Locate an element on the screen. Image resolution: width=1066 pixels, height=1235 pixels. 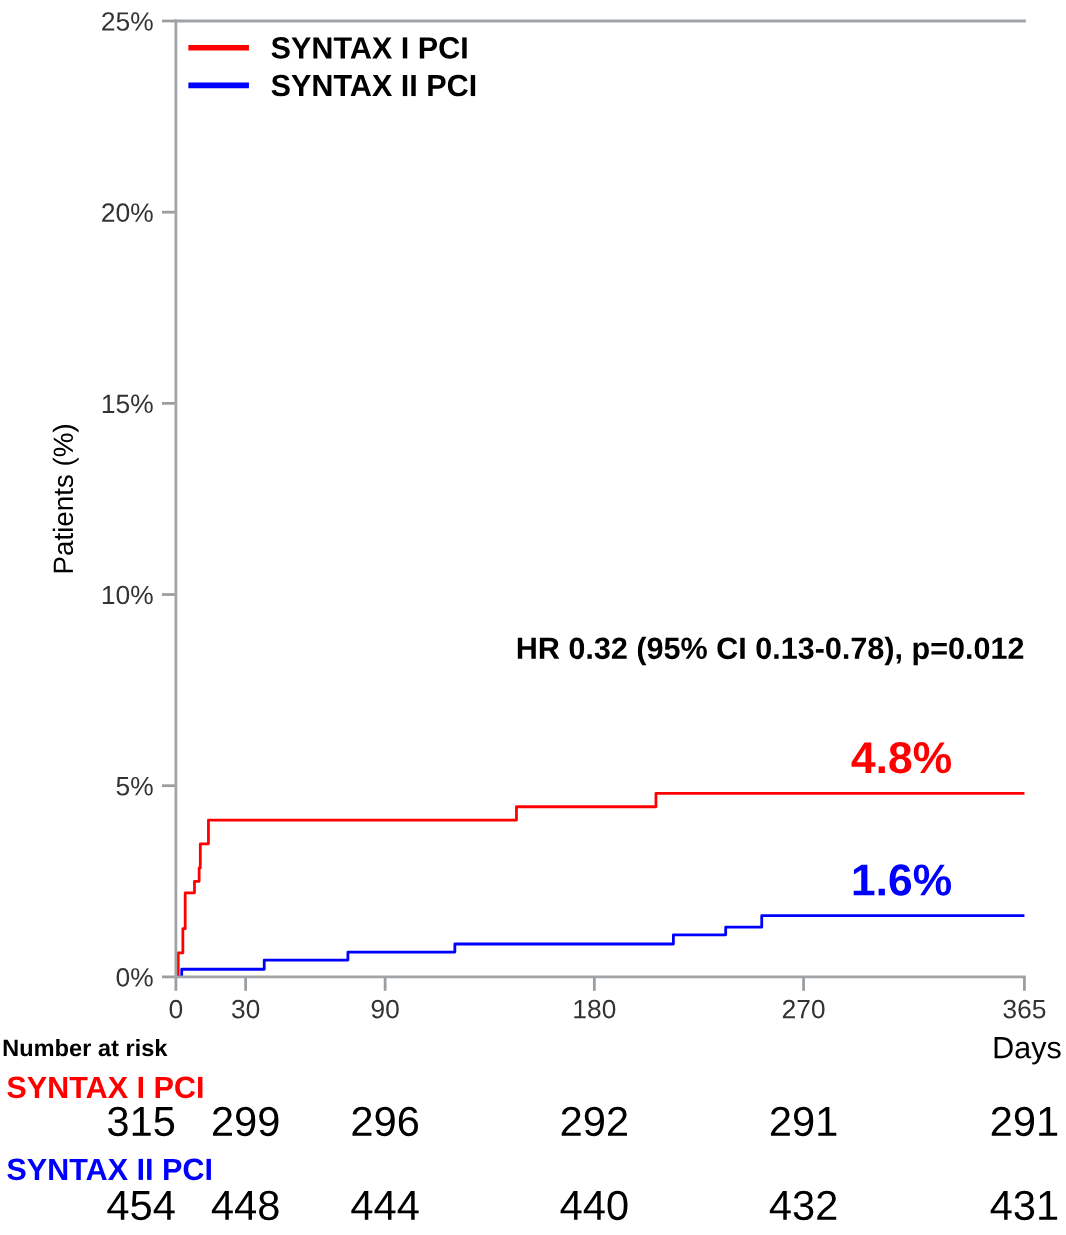
text: 448 is located at coordinates (245, 1205).